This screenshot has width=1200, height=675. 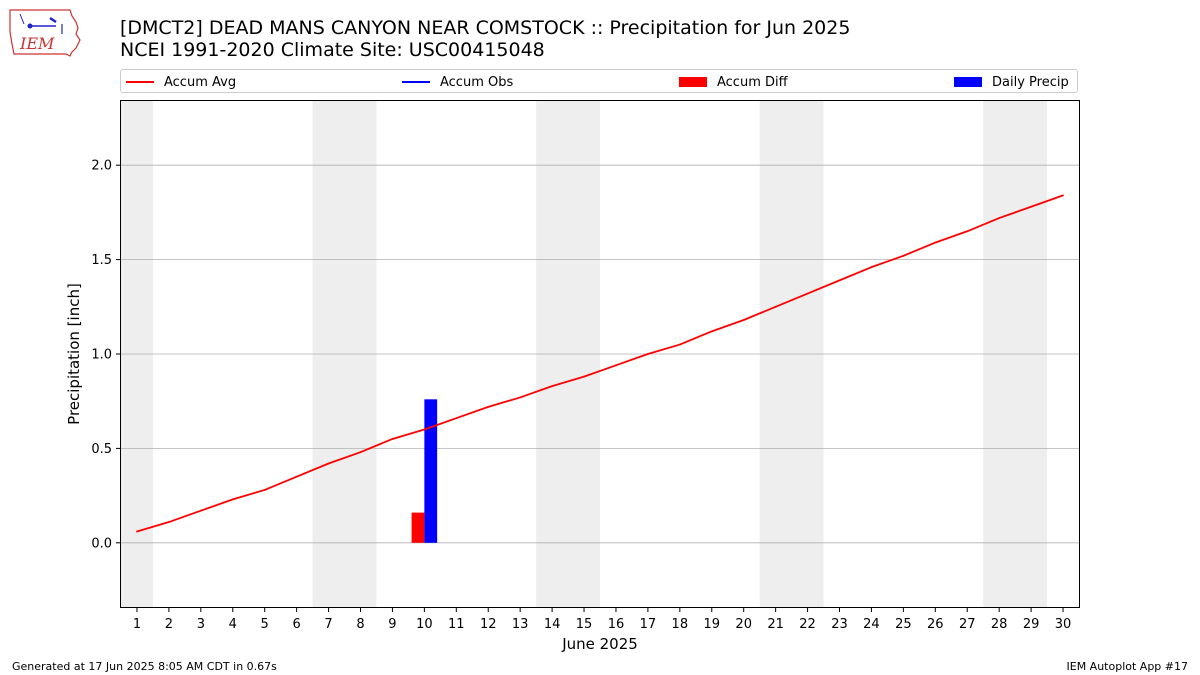 What do you see at coordinates (37, 43) in the screenshot?
I see `logo-text: IEM` at bounding box center [37, 43].